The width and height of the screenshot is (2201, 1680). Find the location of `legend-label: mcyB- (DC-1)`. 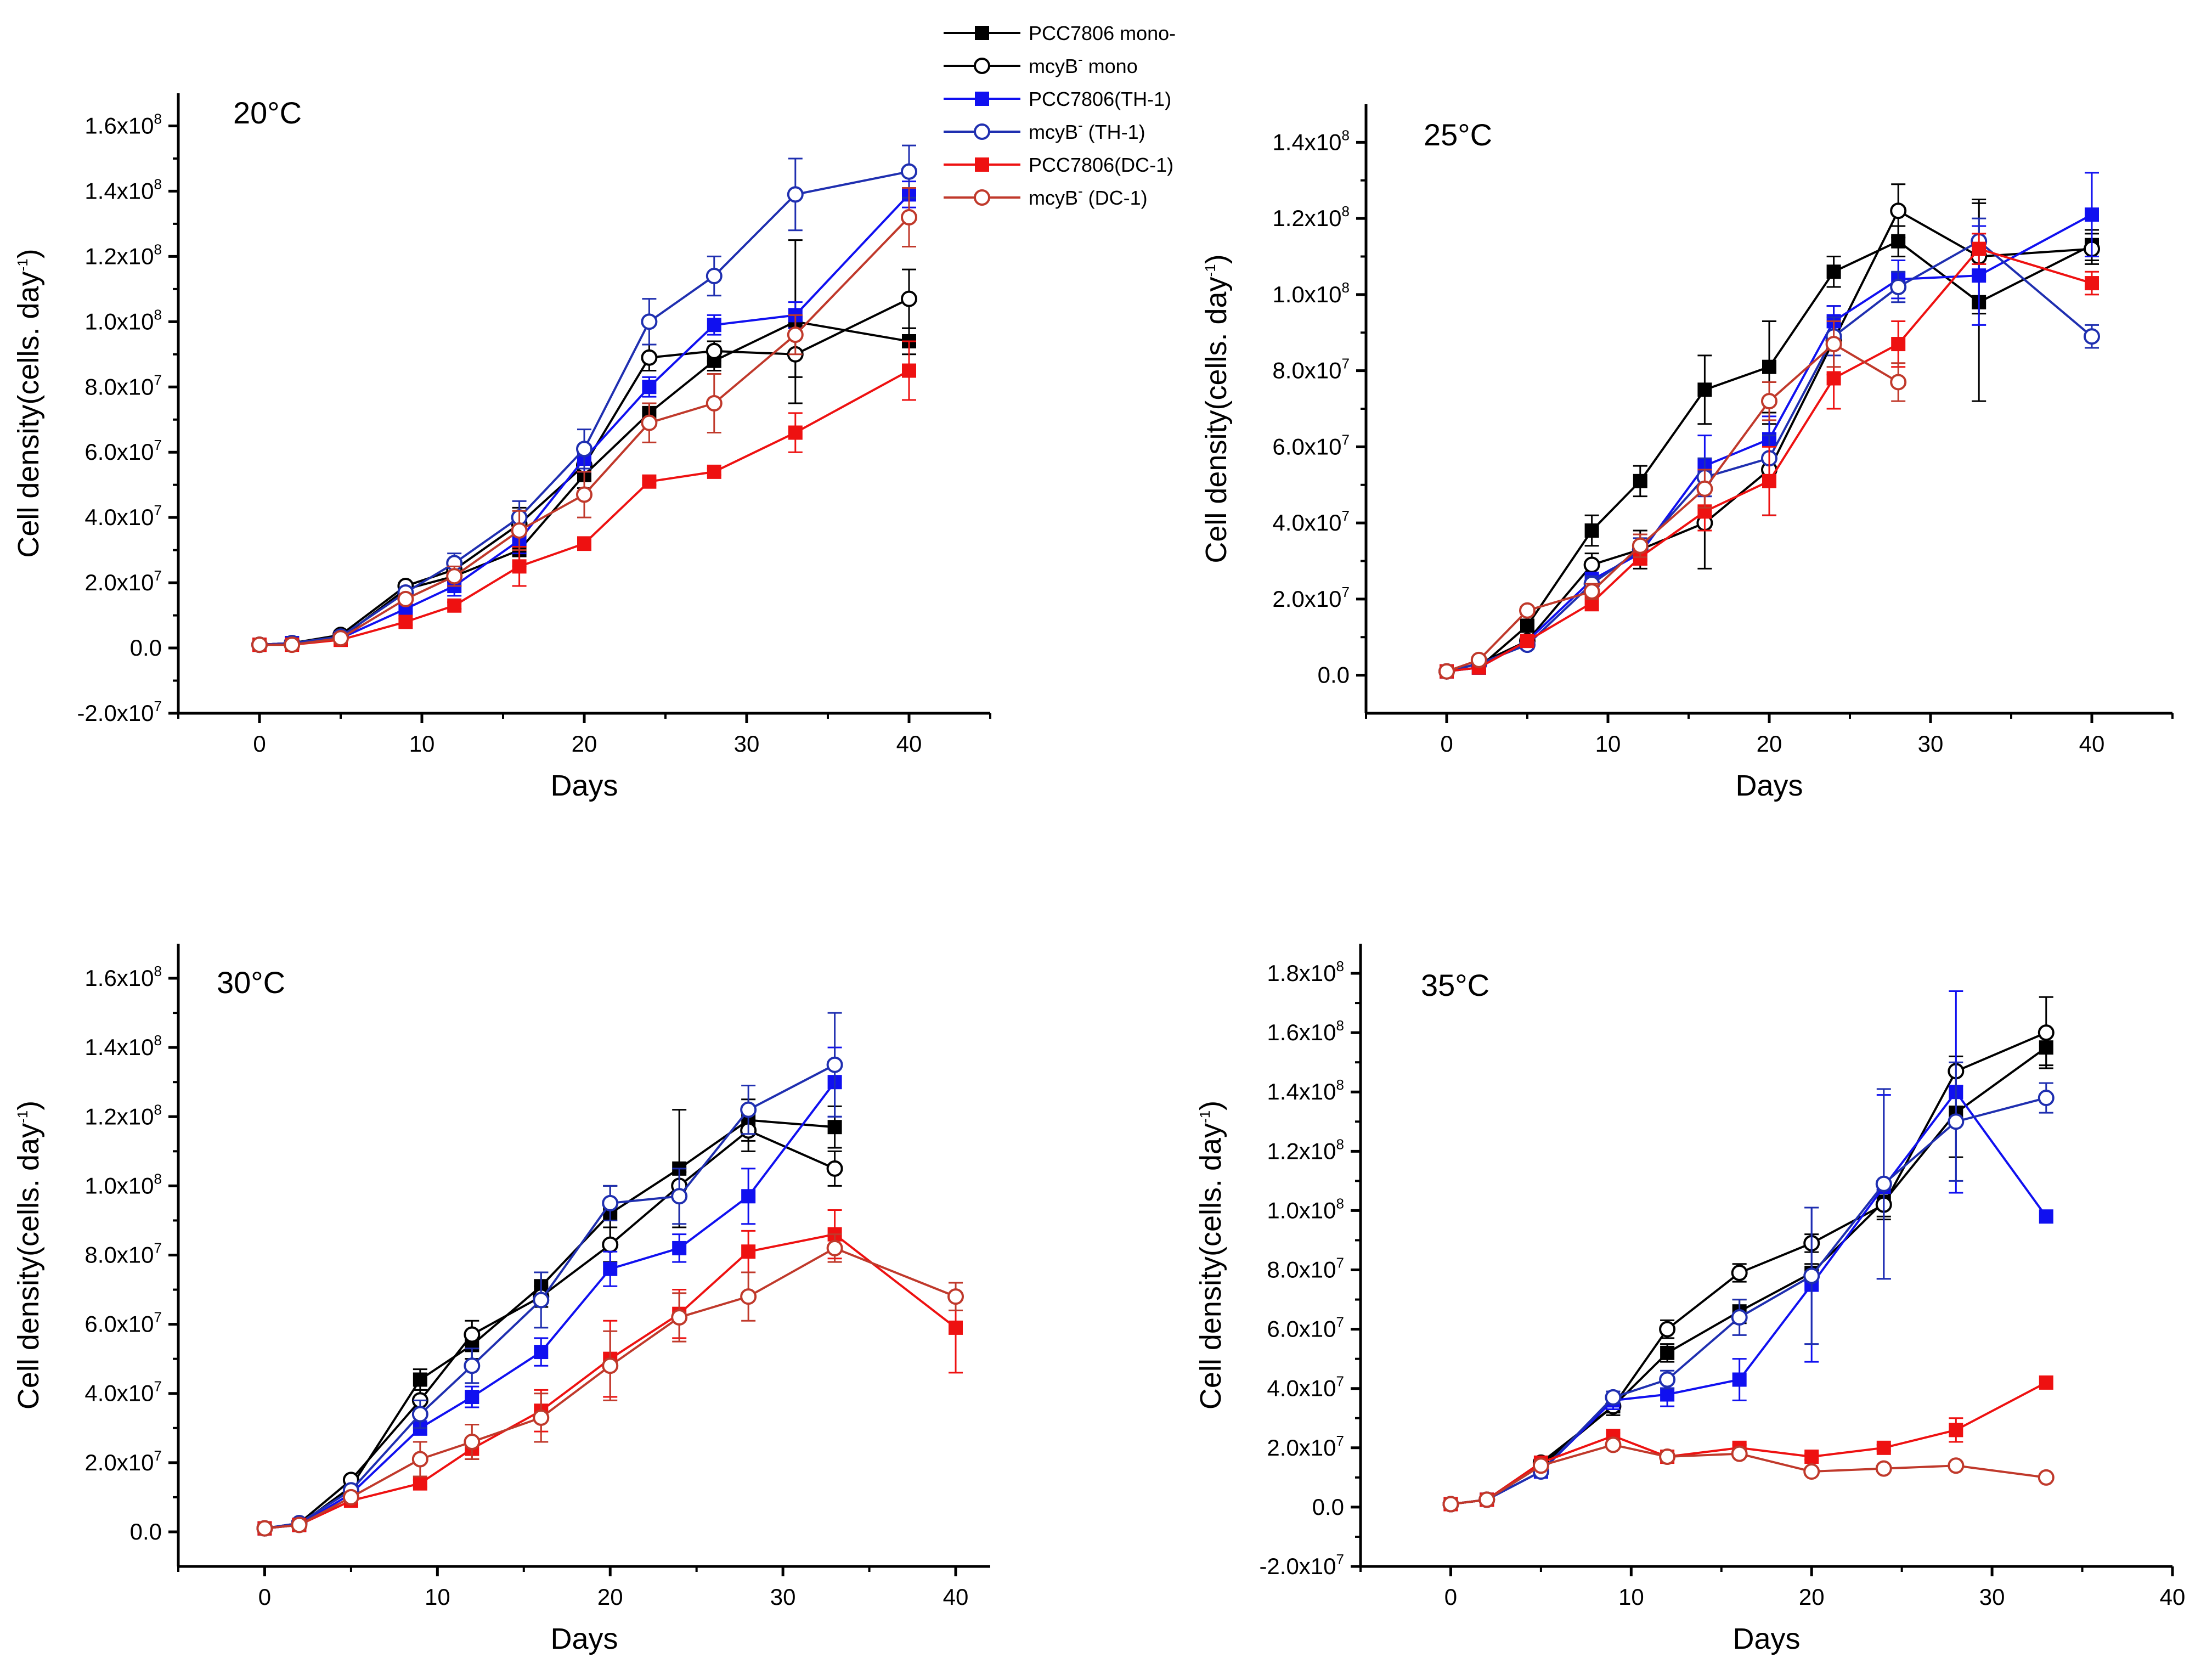

legend-label: mcyB- (DC-1) is located at coordinates (1088, 196).